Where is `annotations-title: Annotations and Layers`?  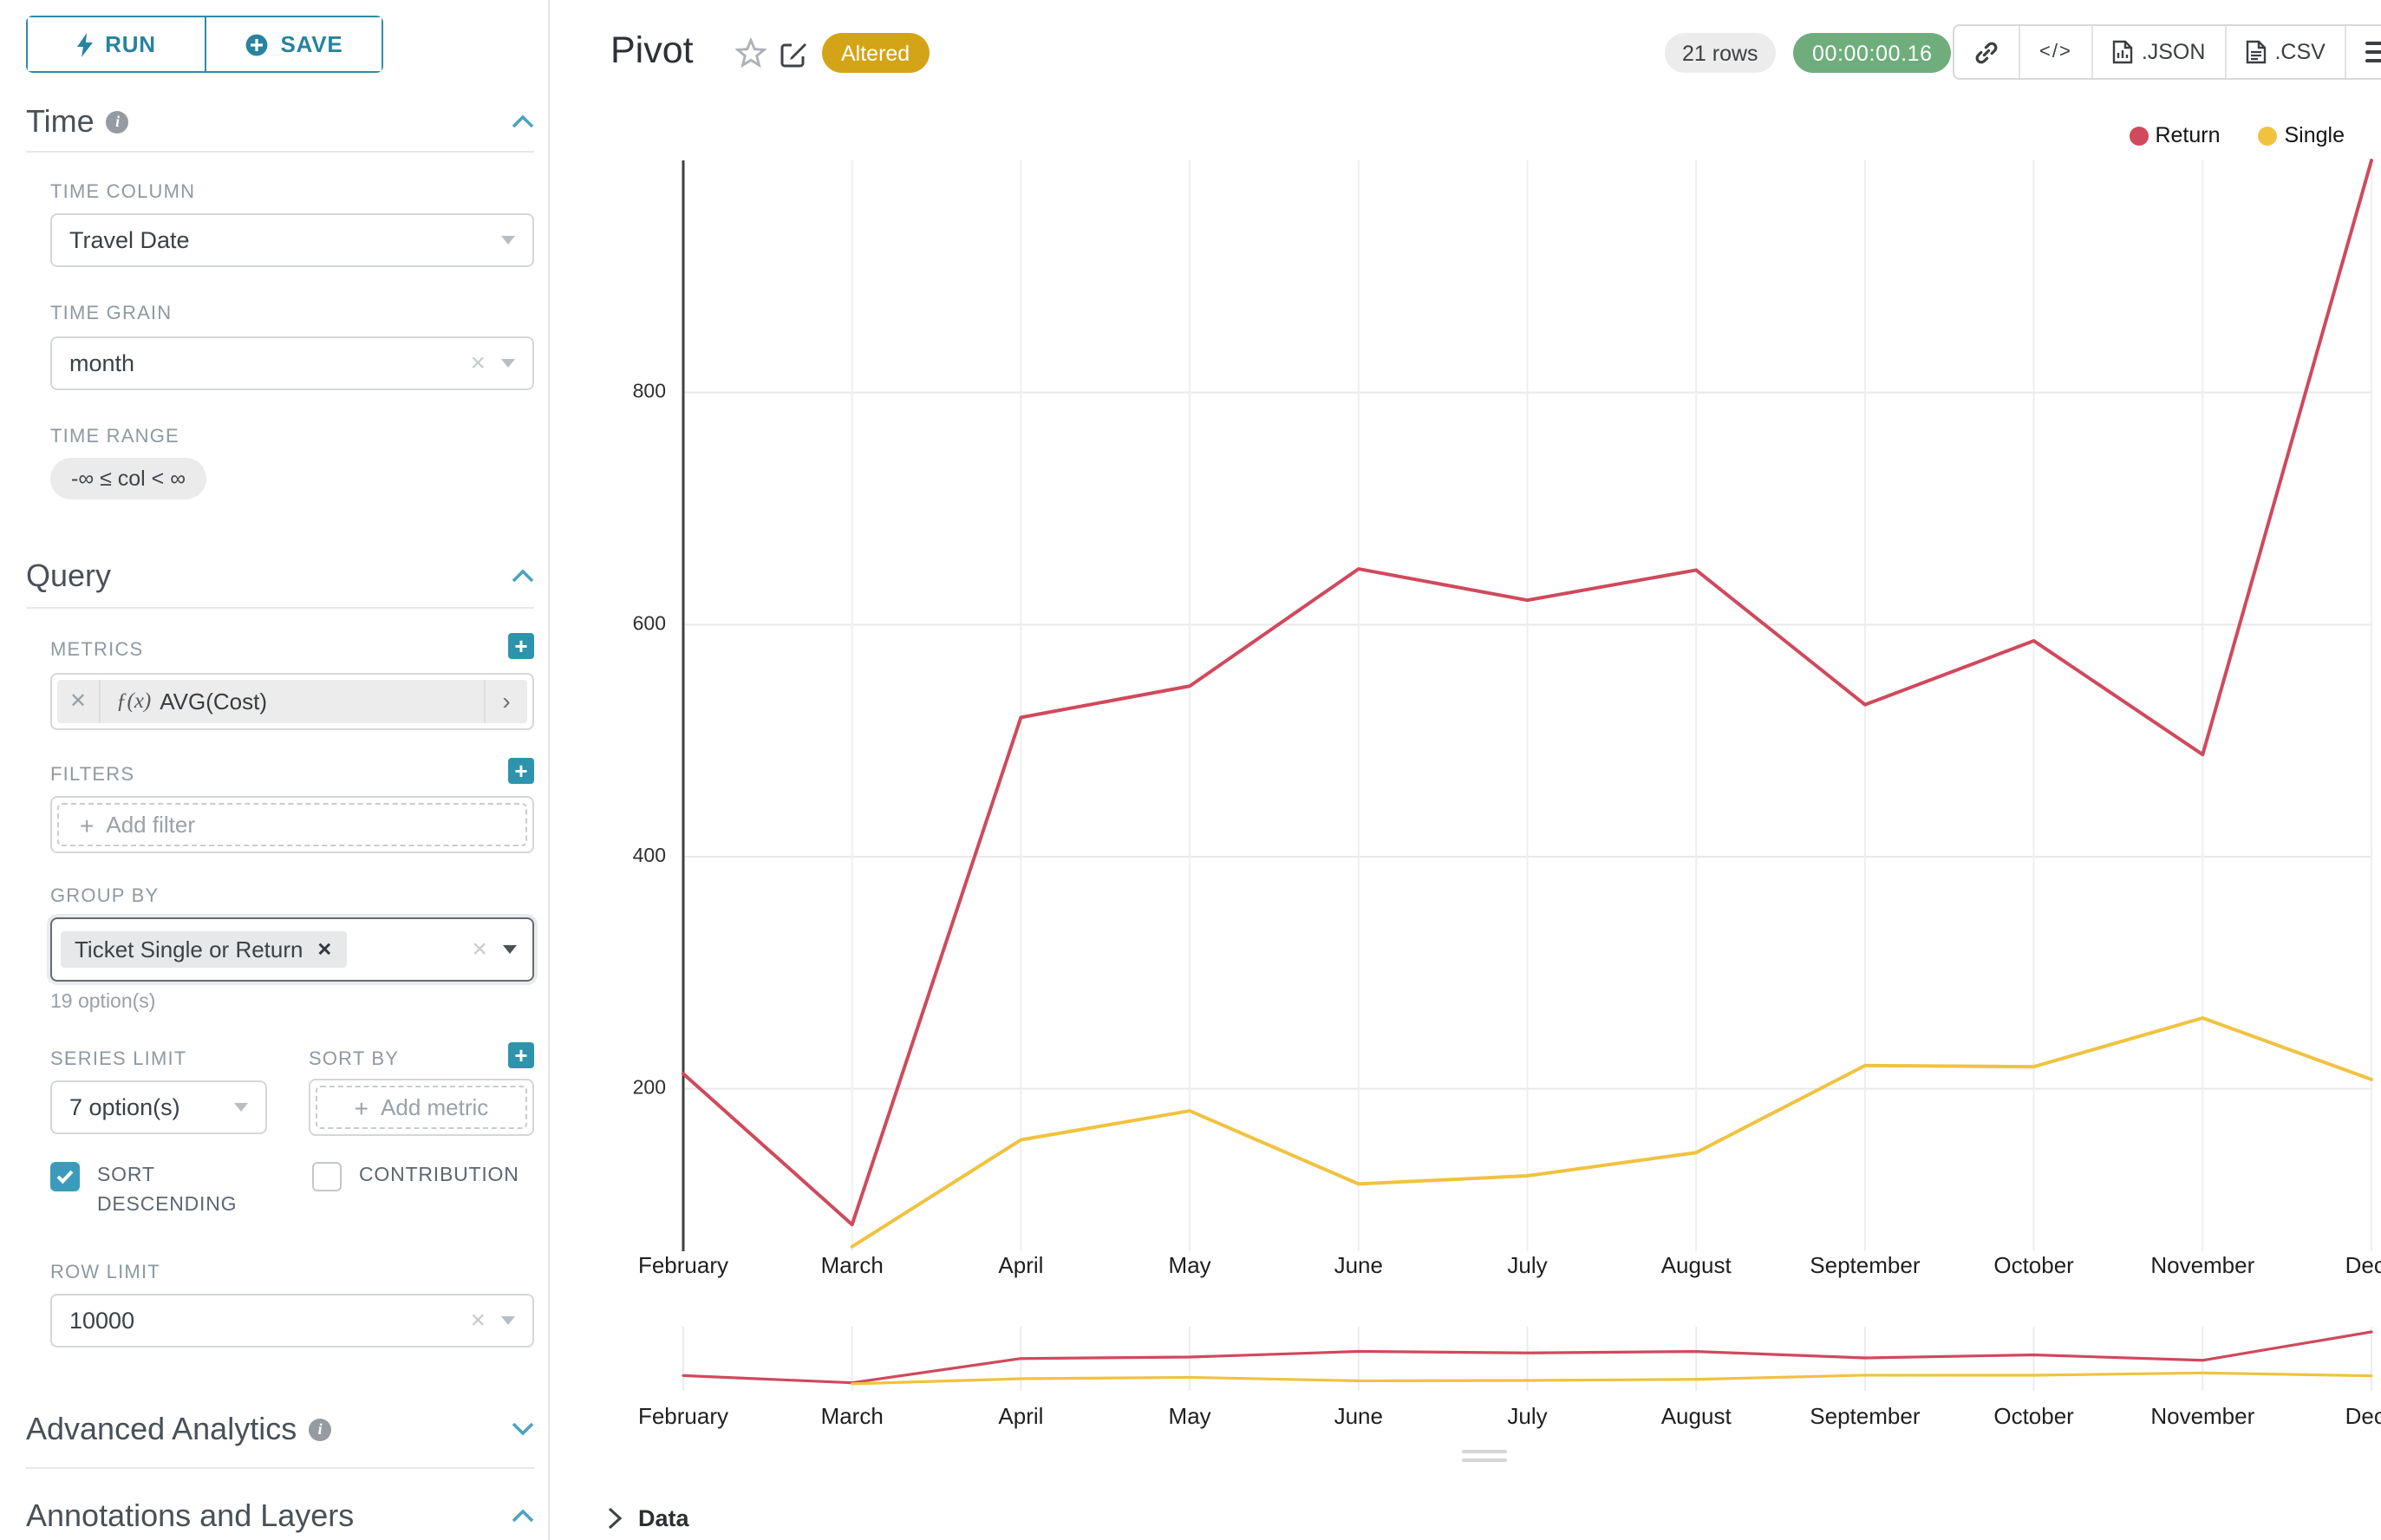 annotations-title: Annotations and Layers is located at coordinates (191, 1515).